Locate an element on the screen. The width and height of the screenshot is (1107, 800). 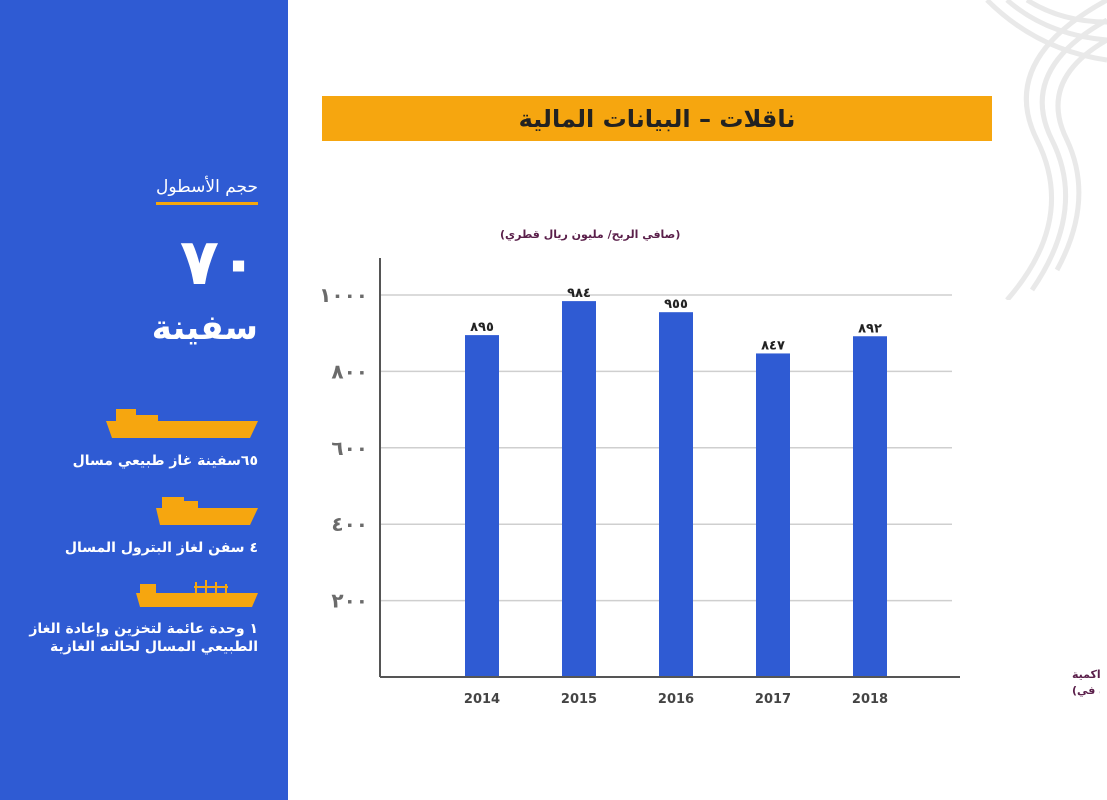
x-tick-label: 2017 is located at coordinates (773, 699).